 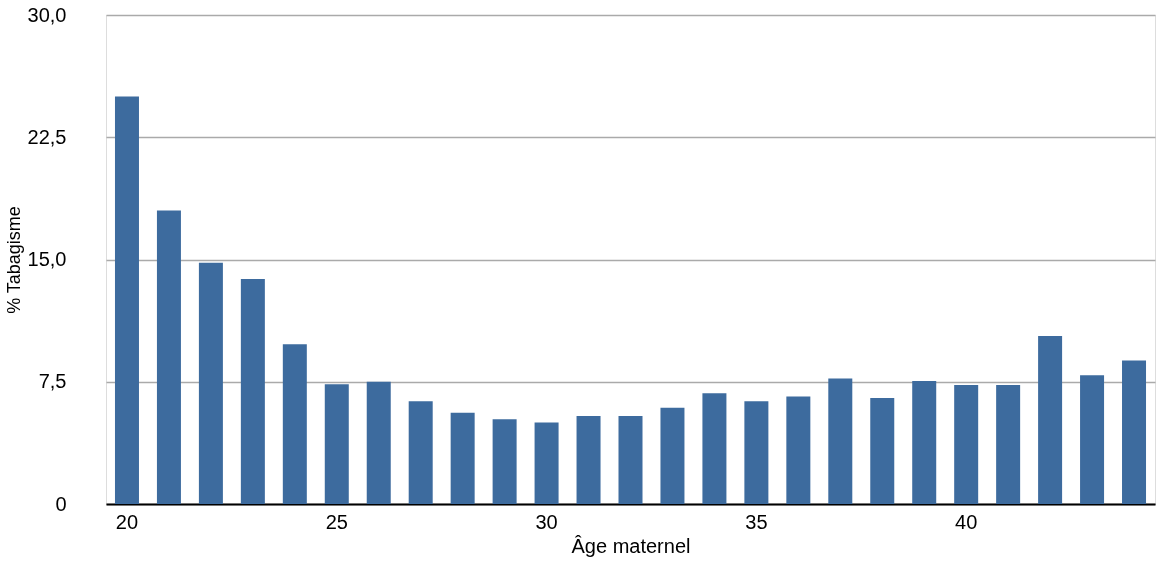 I want to click on x-tick-label: 40, so click(x=966, y=521).